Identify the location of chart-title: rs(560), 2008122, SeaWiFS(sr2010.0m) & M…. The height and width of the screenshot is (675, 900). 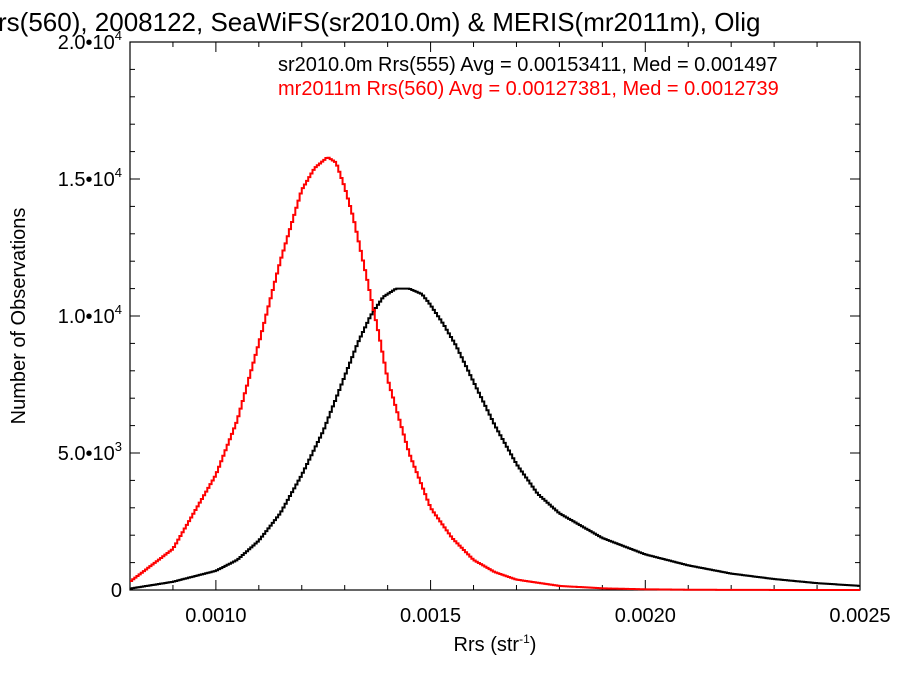
(380, 22).